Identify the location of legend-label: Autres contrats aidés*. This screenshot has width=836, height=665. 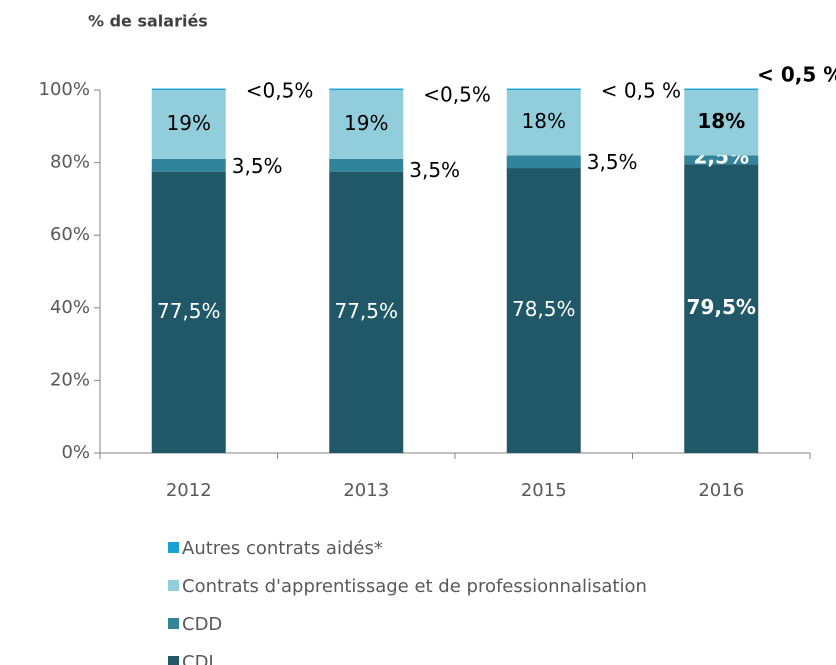
(282, 548).